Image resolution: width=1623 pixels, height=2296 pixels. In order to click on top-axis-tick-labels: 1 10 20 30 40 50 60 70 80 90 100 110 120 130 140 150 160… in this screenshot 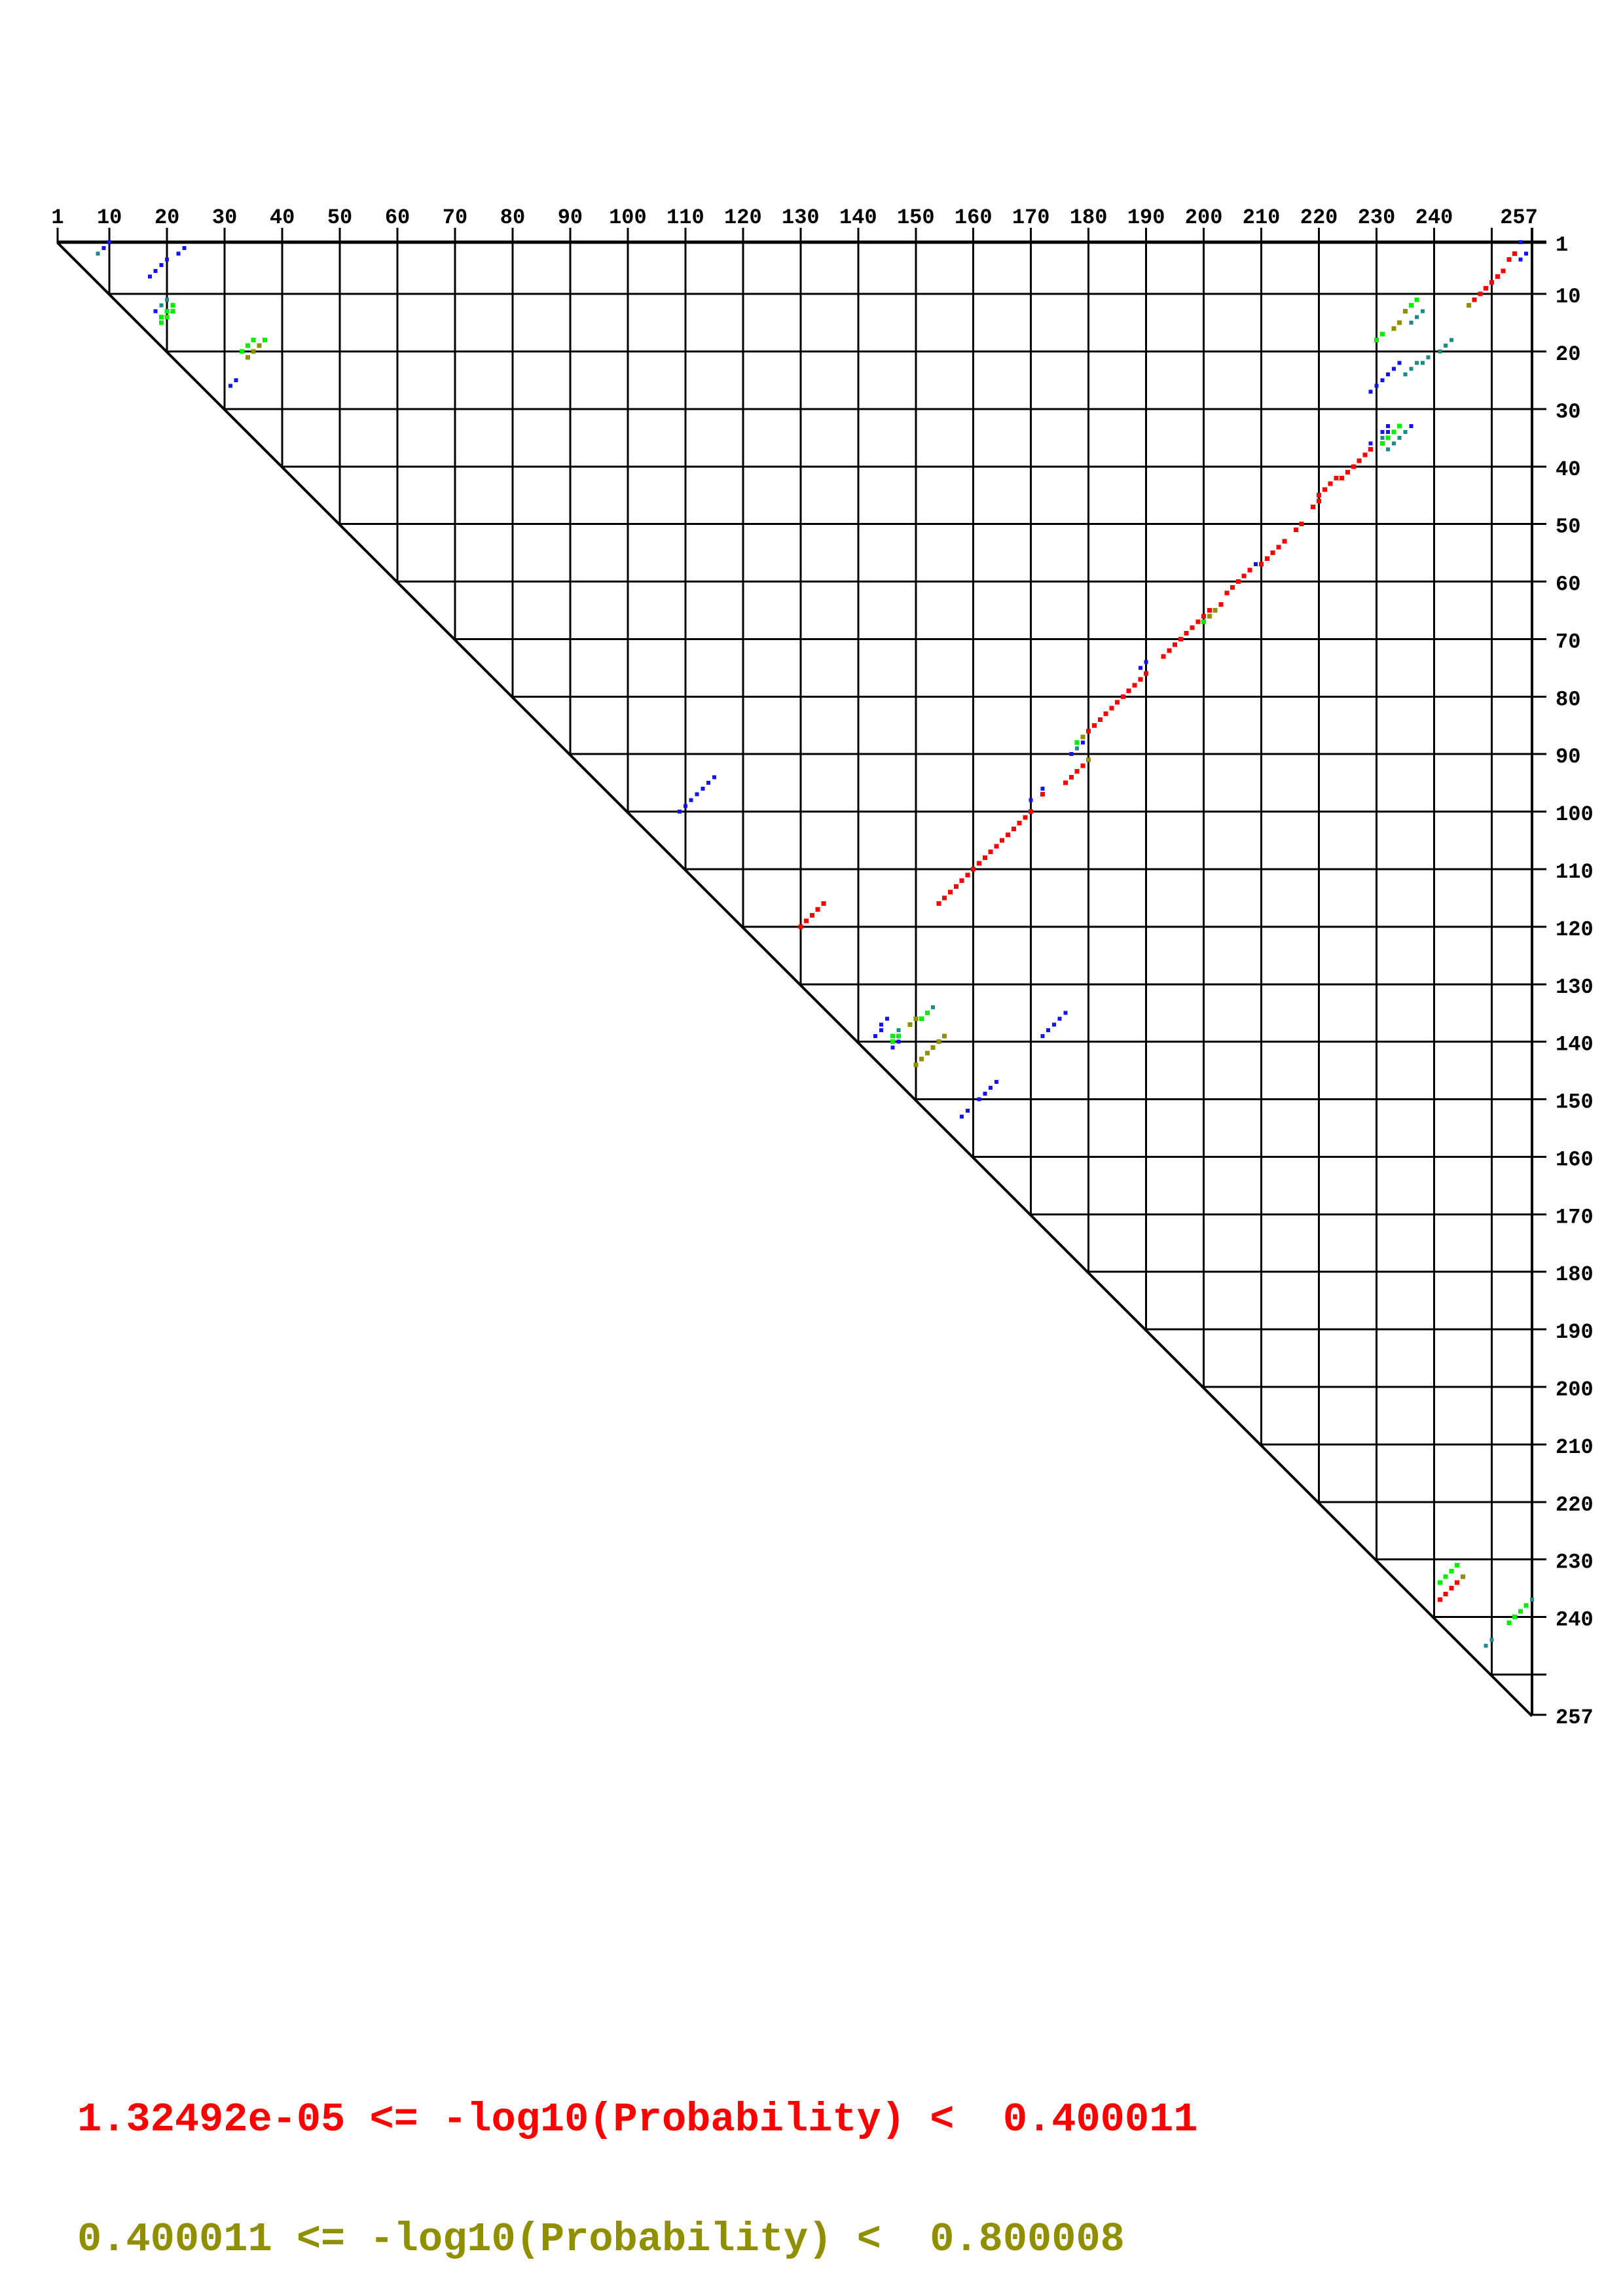, I will do `click(794, 218)`.